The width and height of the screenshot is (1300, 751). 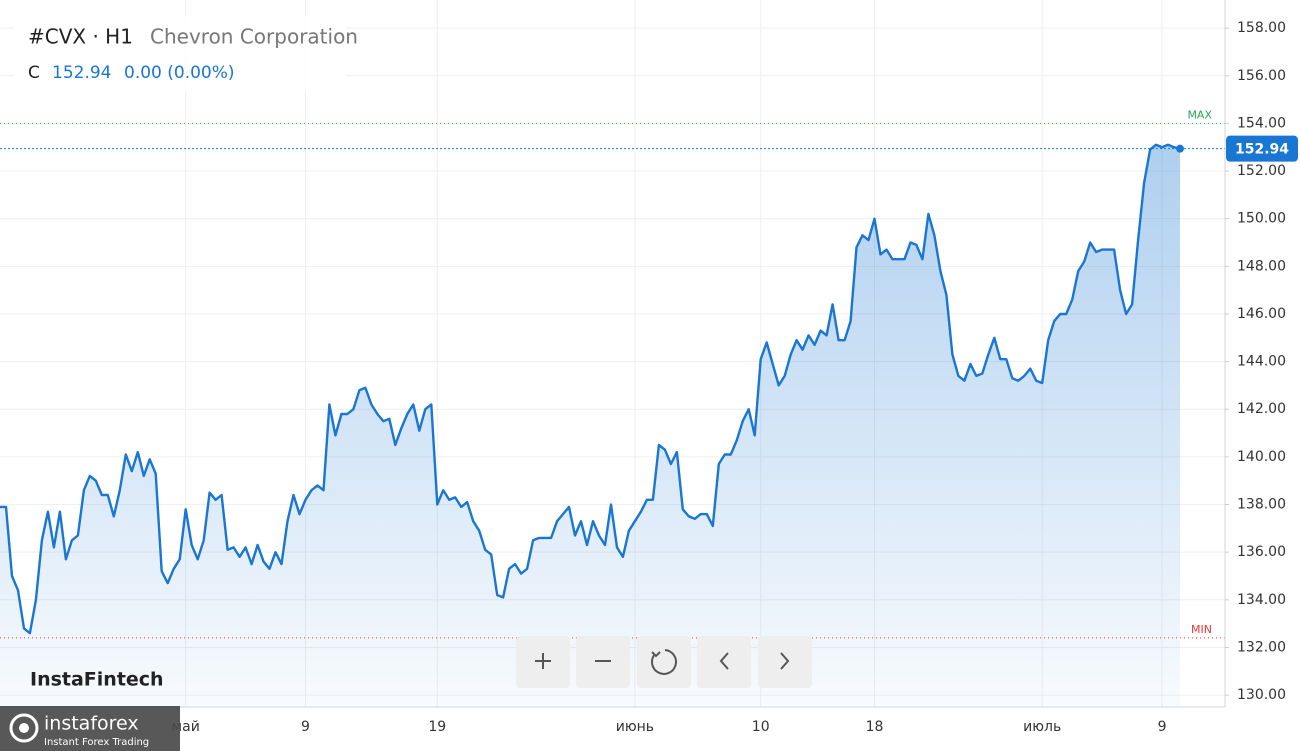 I want to click on x-tick-label: июнь, so click(x=635, y=727).